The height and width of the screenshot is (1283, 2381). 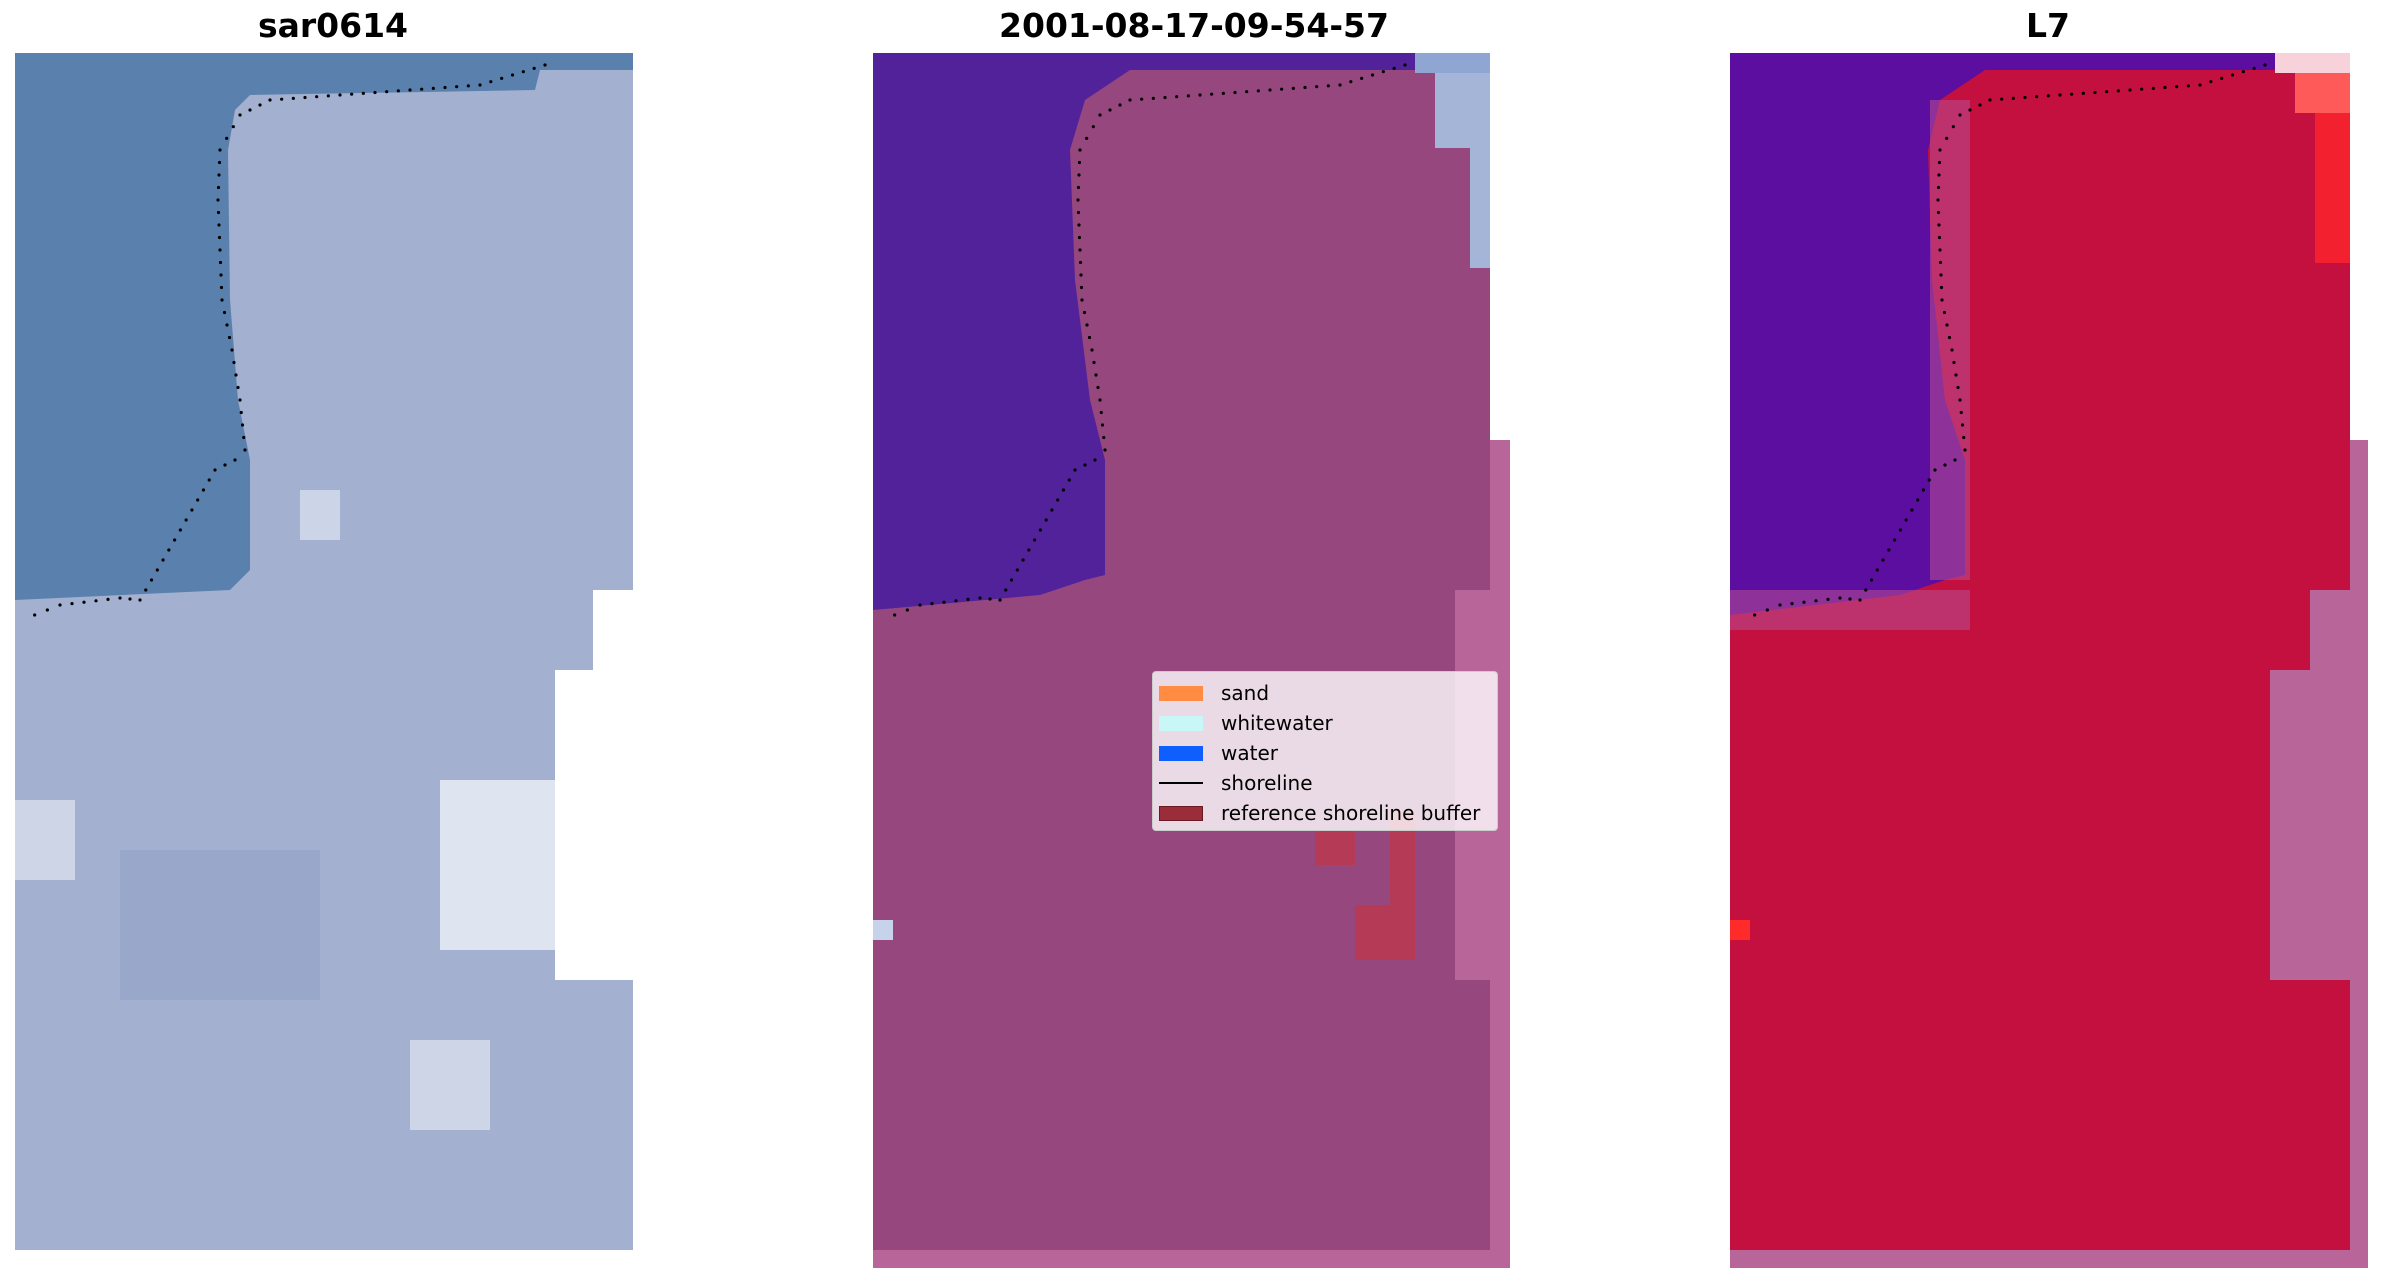 What do you see at coordinates (320, 515) in the screenshot?
I see `rgb-bright-patch` at bounding box center [320, 515].